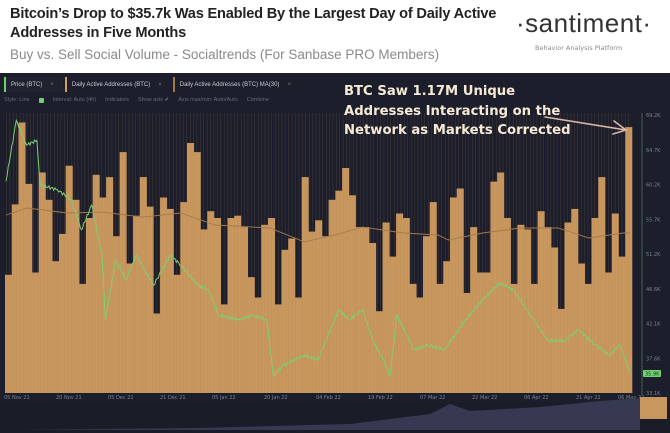 This screenshot has width=670, height=433. What do you see at coordinates (117, 100) in the screenshot?
I see `indicators-dropdown: Indicators` at bounding box center [117, 100].